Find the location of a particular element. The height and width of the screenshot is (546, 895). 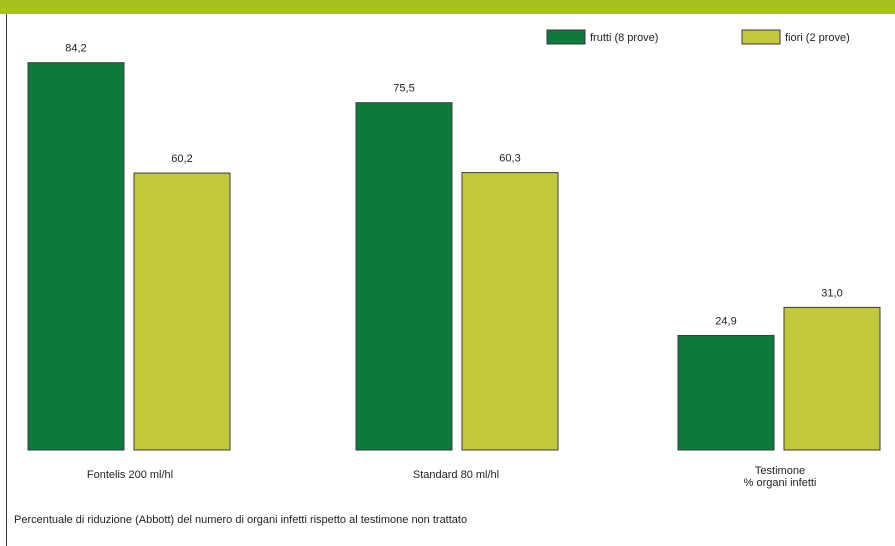

value-label-fiori-2: 60,3 is located at coordinates (509, 159).